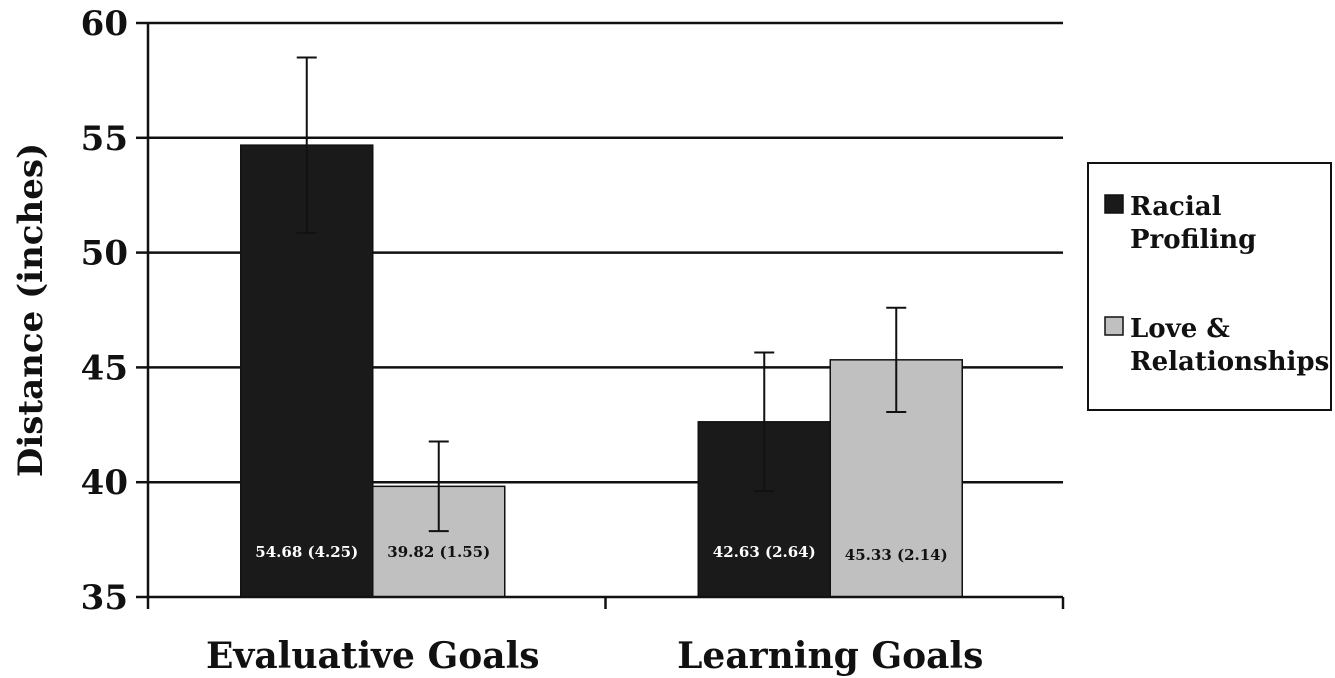 The image size is (1335, 678). Describe the element at coordinates (306, 552) in the screenshot. I see `data-label: 54.68 (4.25)` at that location.